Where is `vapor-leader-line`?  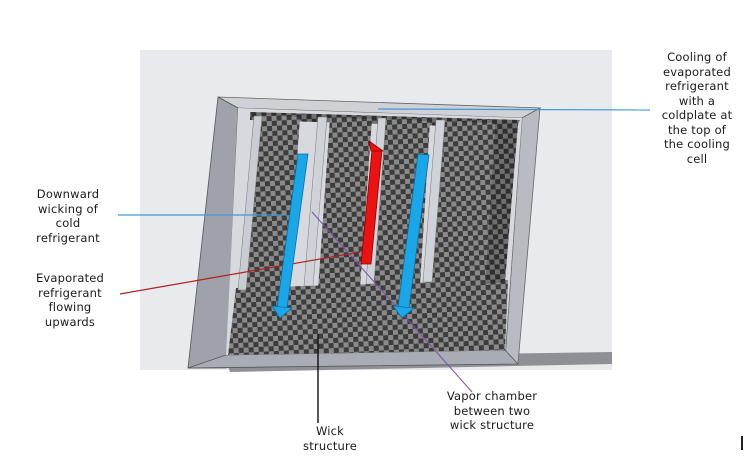 vapor-leader-line is located at coordinates (392, 302).